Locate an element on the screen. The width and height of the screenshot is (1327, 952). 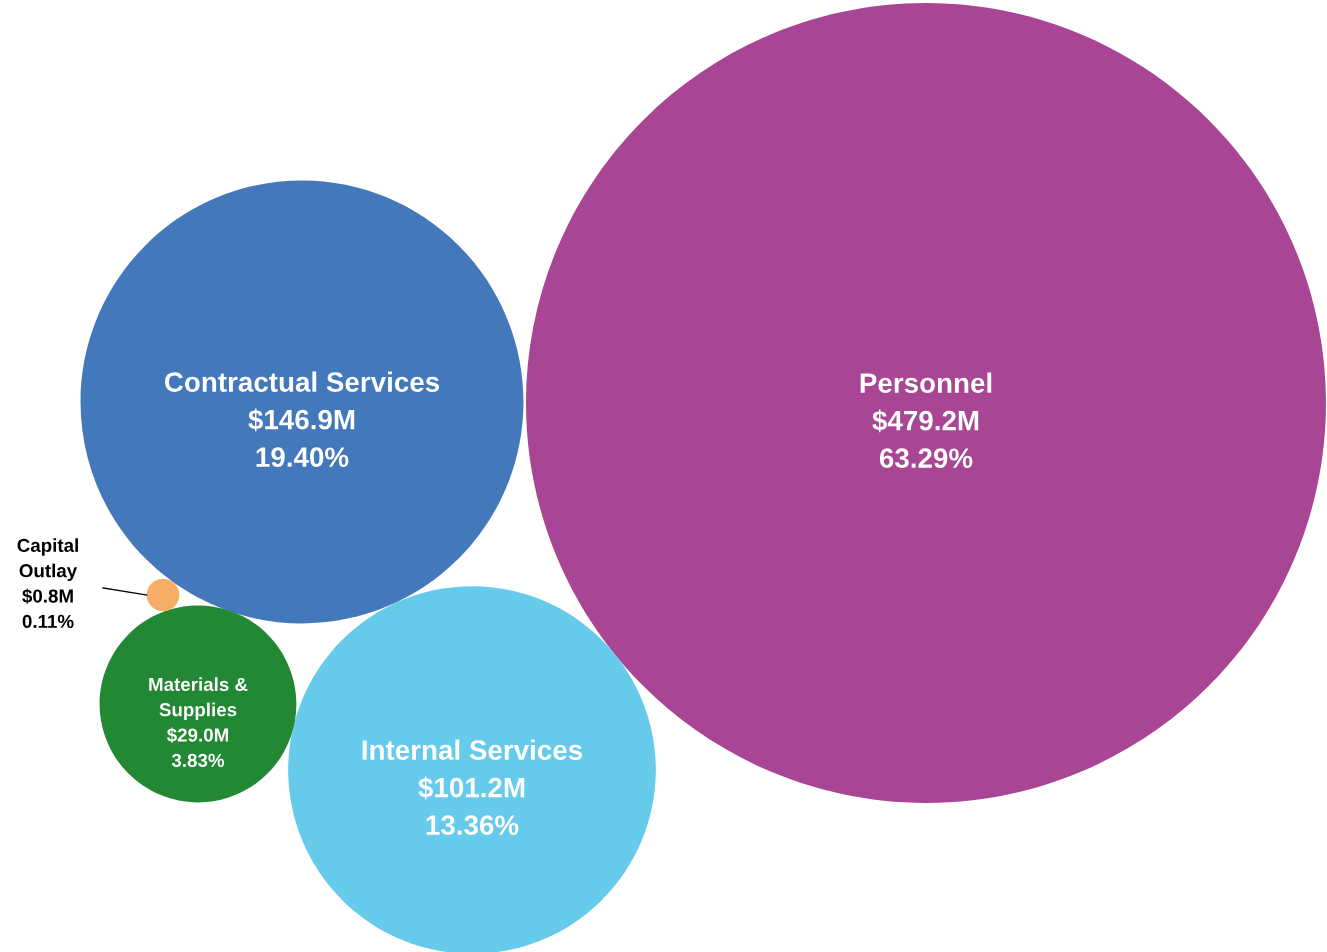
category-label: Internal Services is located at coordinates (472, 749).